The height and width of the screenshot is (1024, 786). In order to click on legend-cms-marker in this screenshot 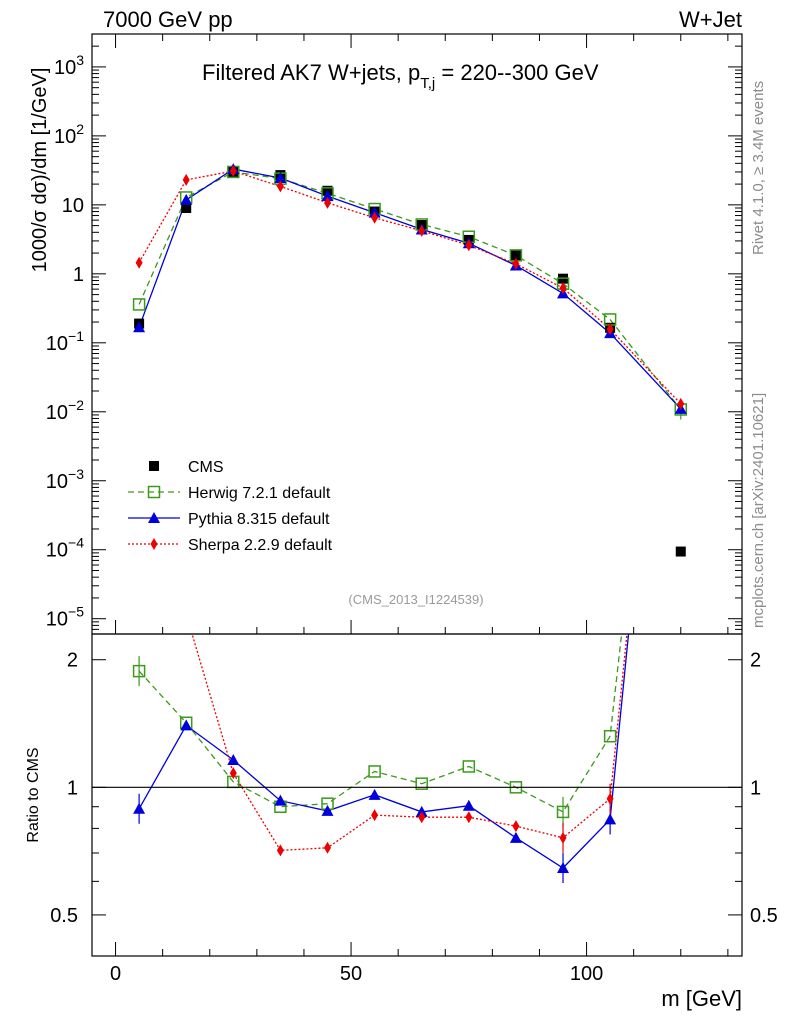, I will do `click(154, 466)`.